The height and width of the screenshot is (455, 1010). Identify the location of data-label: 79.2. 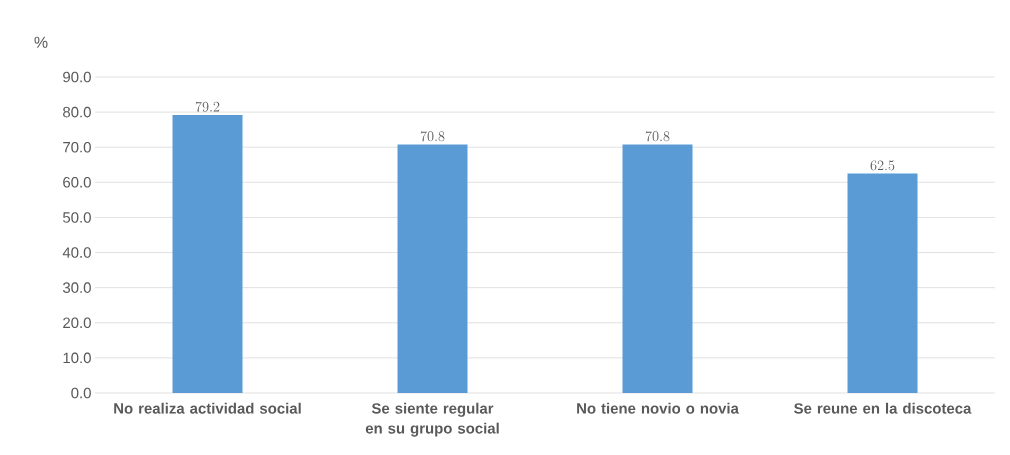
(207, 106).